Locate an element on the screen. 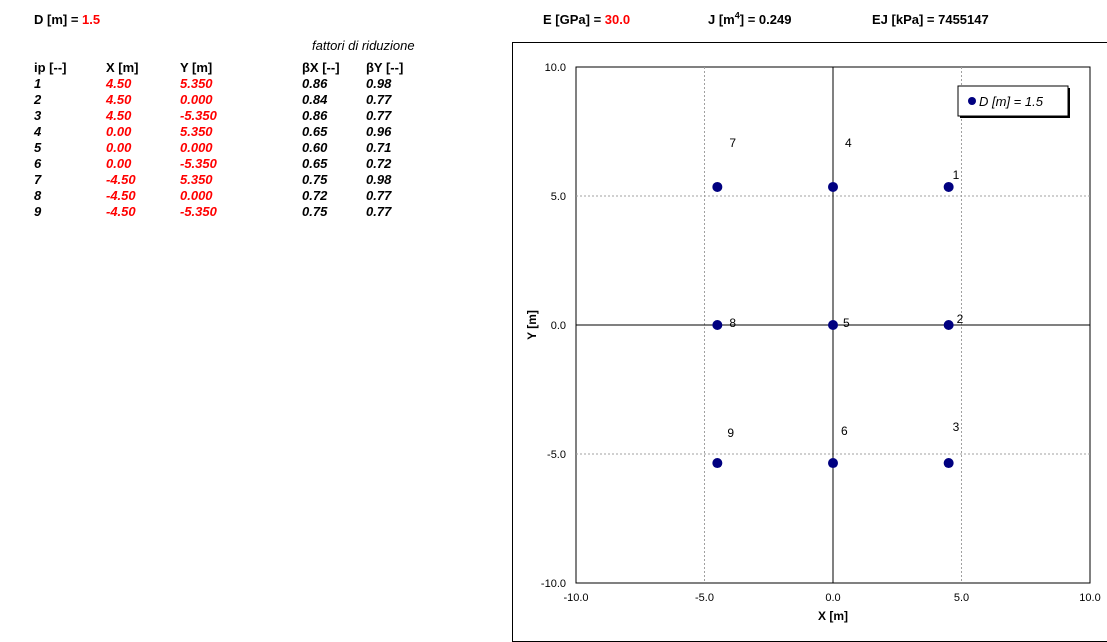  inertia-label-sup: 4 is located at coordinates (737, 15).